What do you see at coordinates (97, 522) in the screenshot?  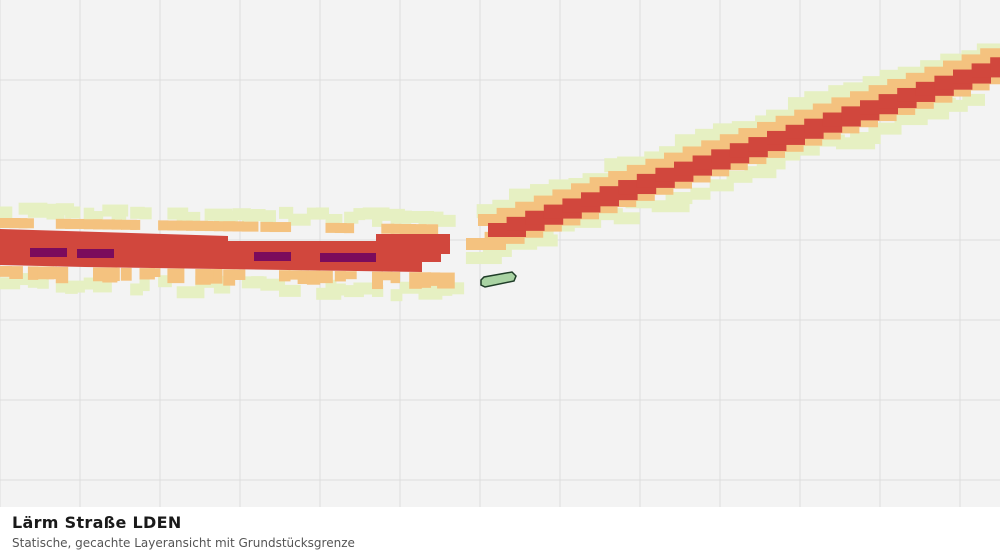 I see `title: Lärm Straße LDEN` at bounding box center [97, 522].